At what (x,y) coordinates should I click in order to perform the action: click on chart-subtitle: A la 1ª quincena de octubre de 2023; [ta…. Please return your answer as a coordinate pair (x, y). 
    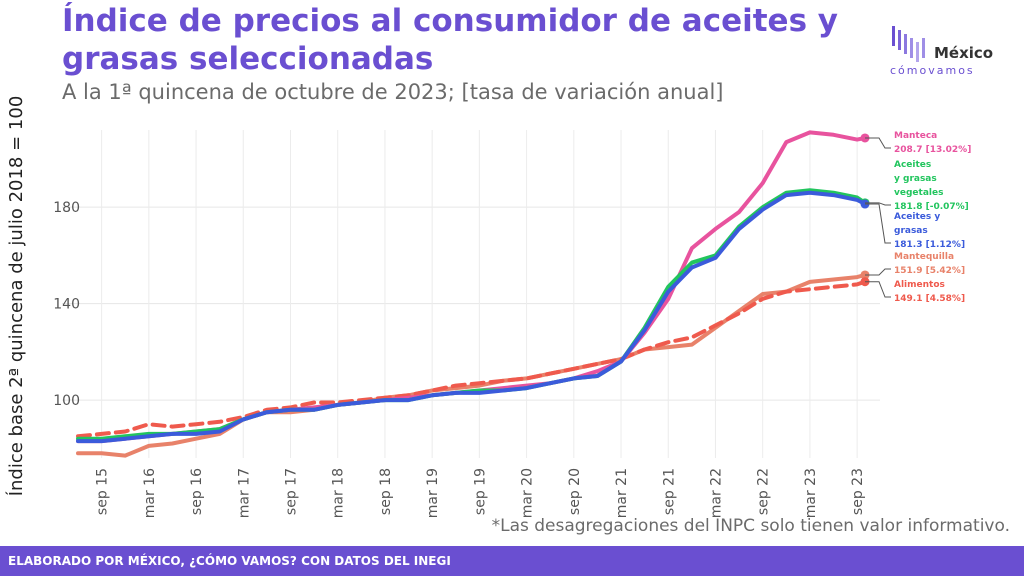
    Looking at the image, I should click on (393, 92).